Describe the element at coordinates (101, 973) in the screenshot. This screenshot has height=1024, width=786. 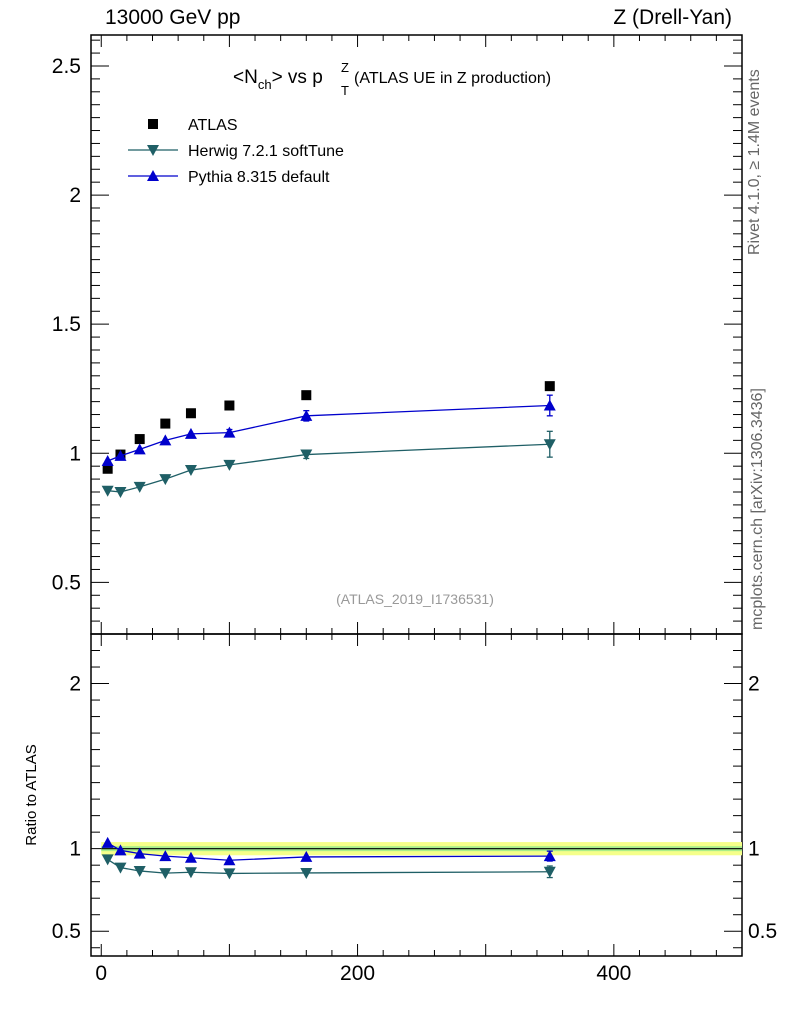
I see `x-tick-label: 0` at that location.